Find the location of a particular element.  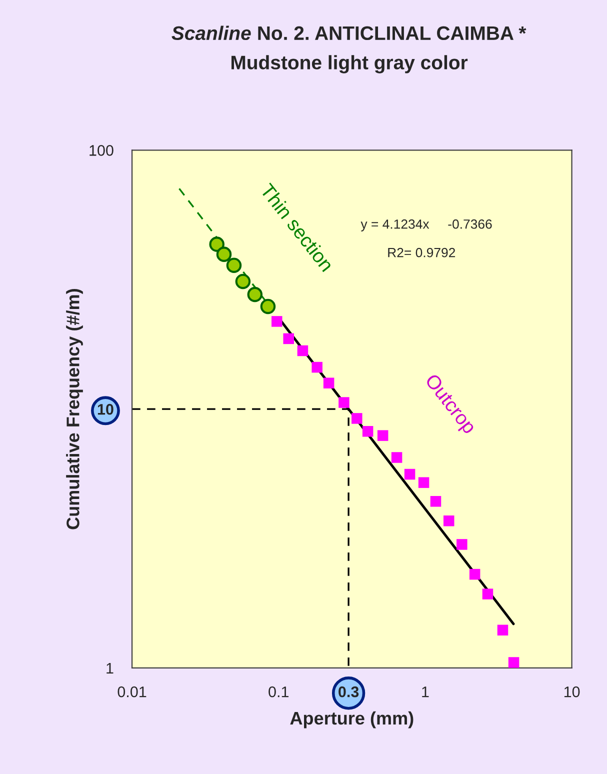

x-tick-label: 1 is located at coordinates (425, 692).